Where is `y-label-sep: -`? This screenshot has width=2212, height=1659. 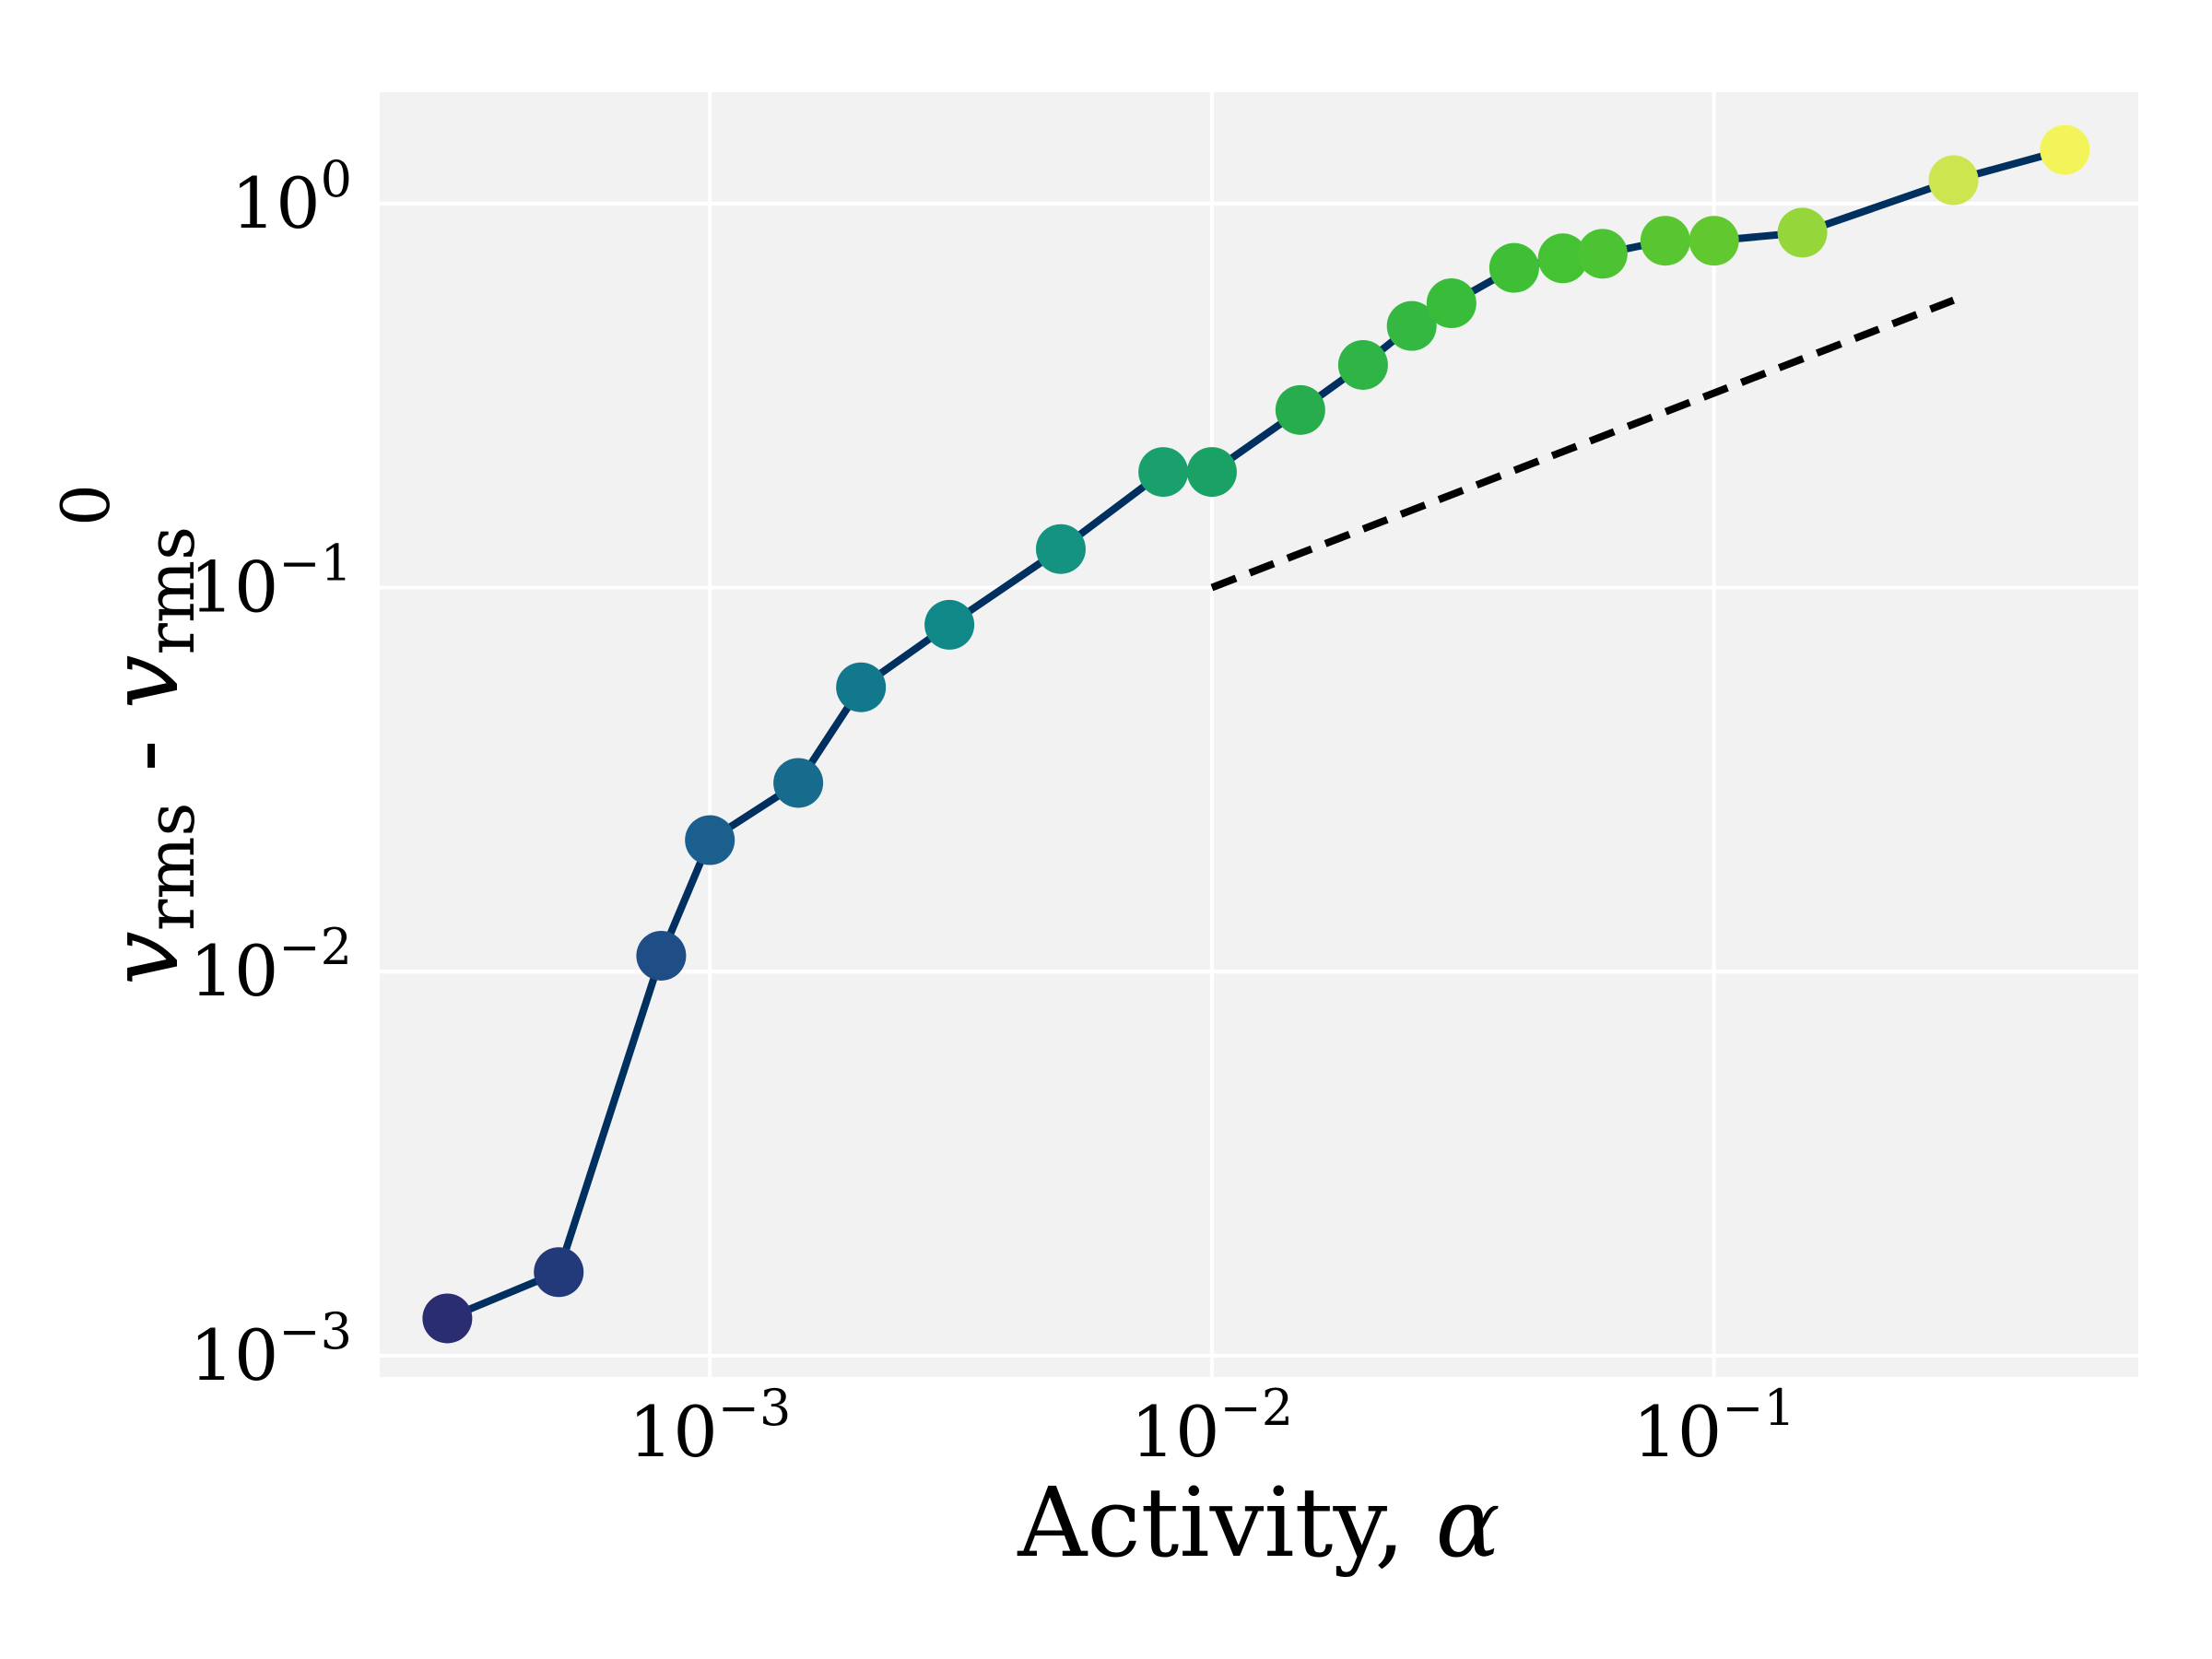 y-label-sep: - is located at coordinates (144, 755).